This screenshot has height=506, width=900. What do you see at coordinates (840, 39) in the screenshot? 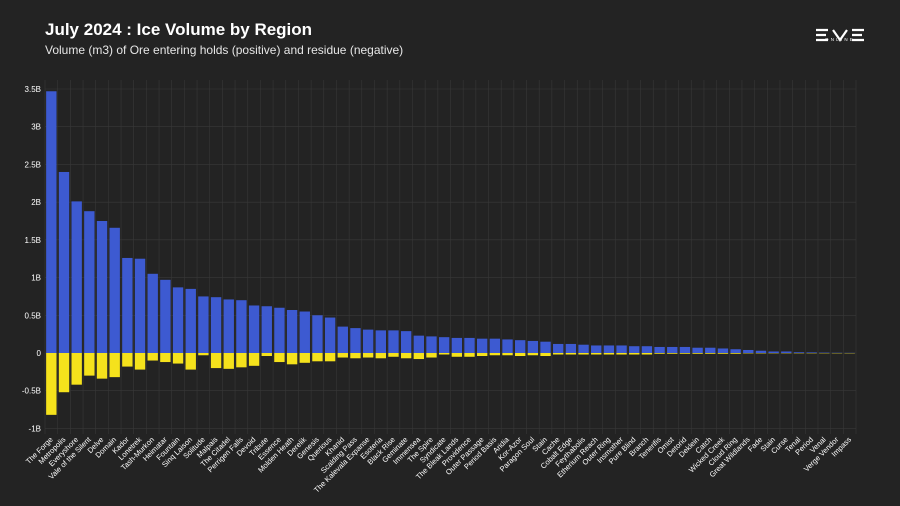
I see `logo-subtext: ONLINE` at bounding box center [840, 39].